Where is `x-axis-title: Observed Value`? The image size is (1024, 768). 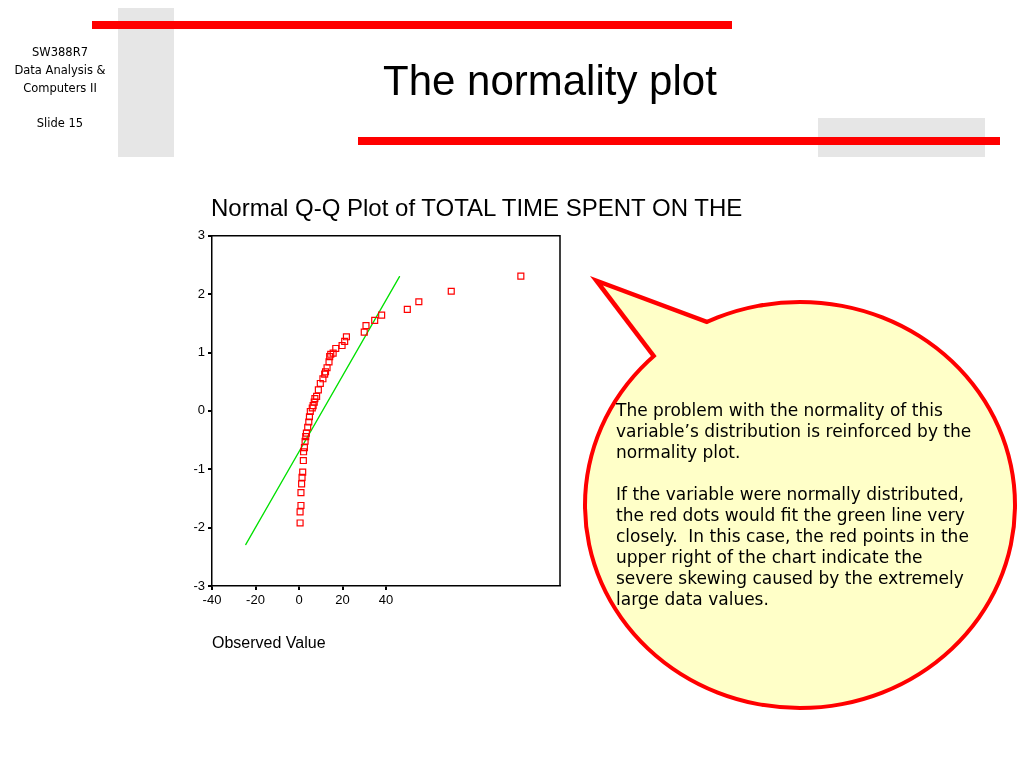
x-axis-title: Observed Value is located at coordinates (269, 642).